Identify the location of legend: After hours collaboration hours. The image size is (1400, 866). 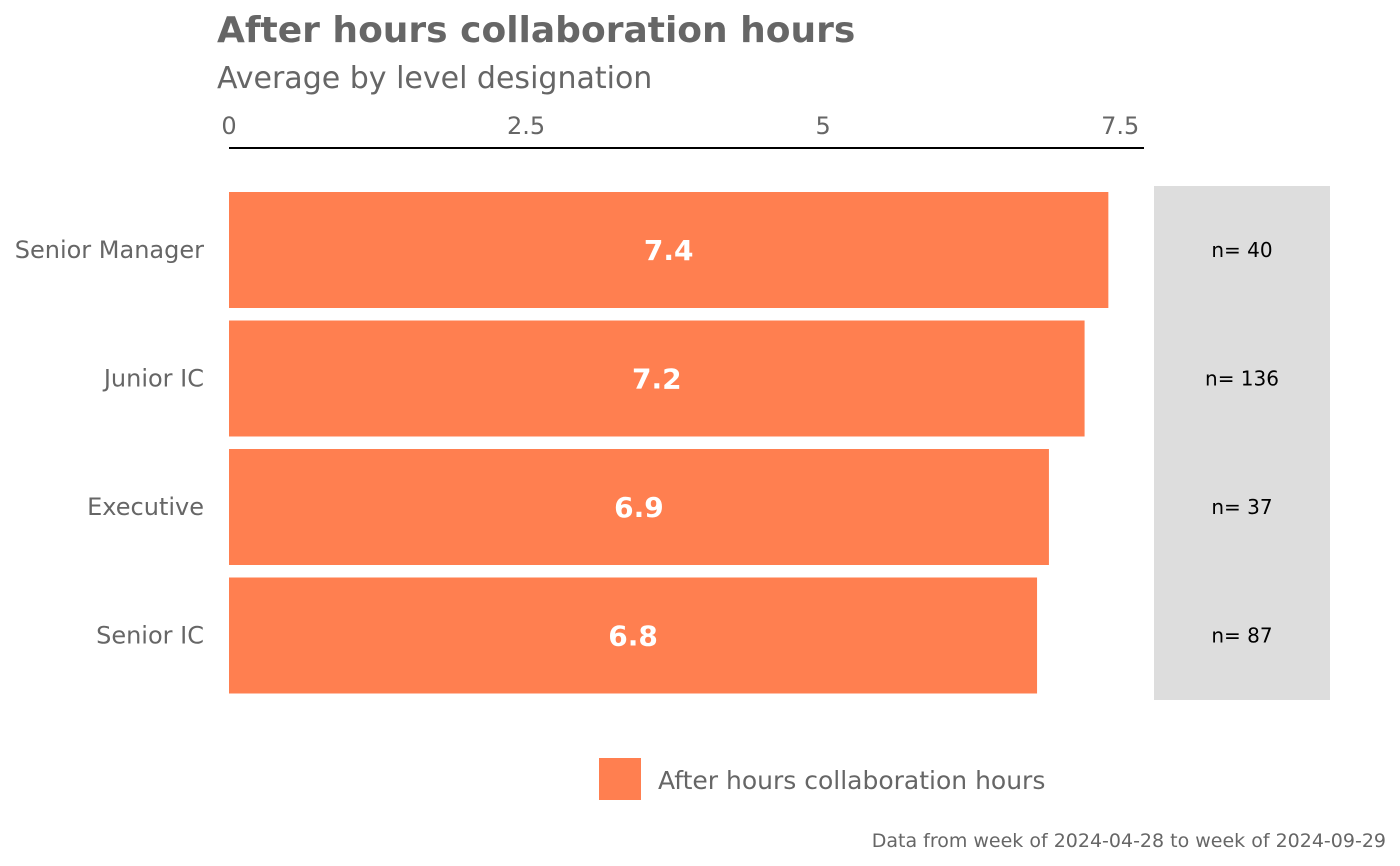
(822, 779).